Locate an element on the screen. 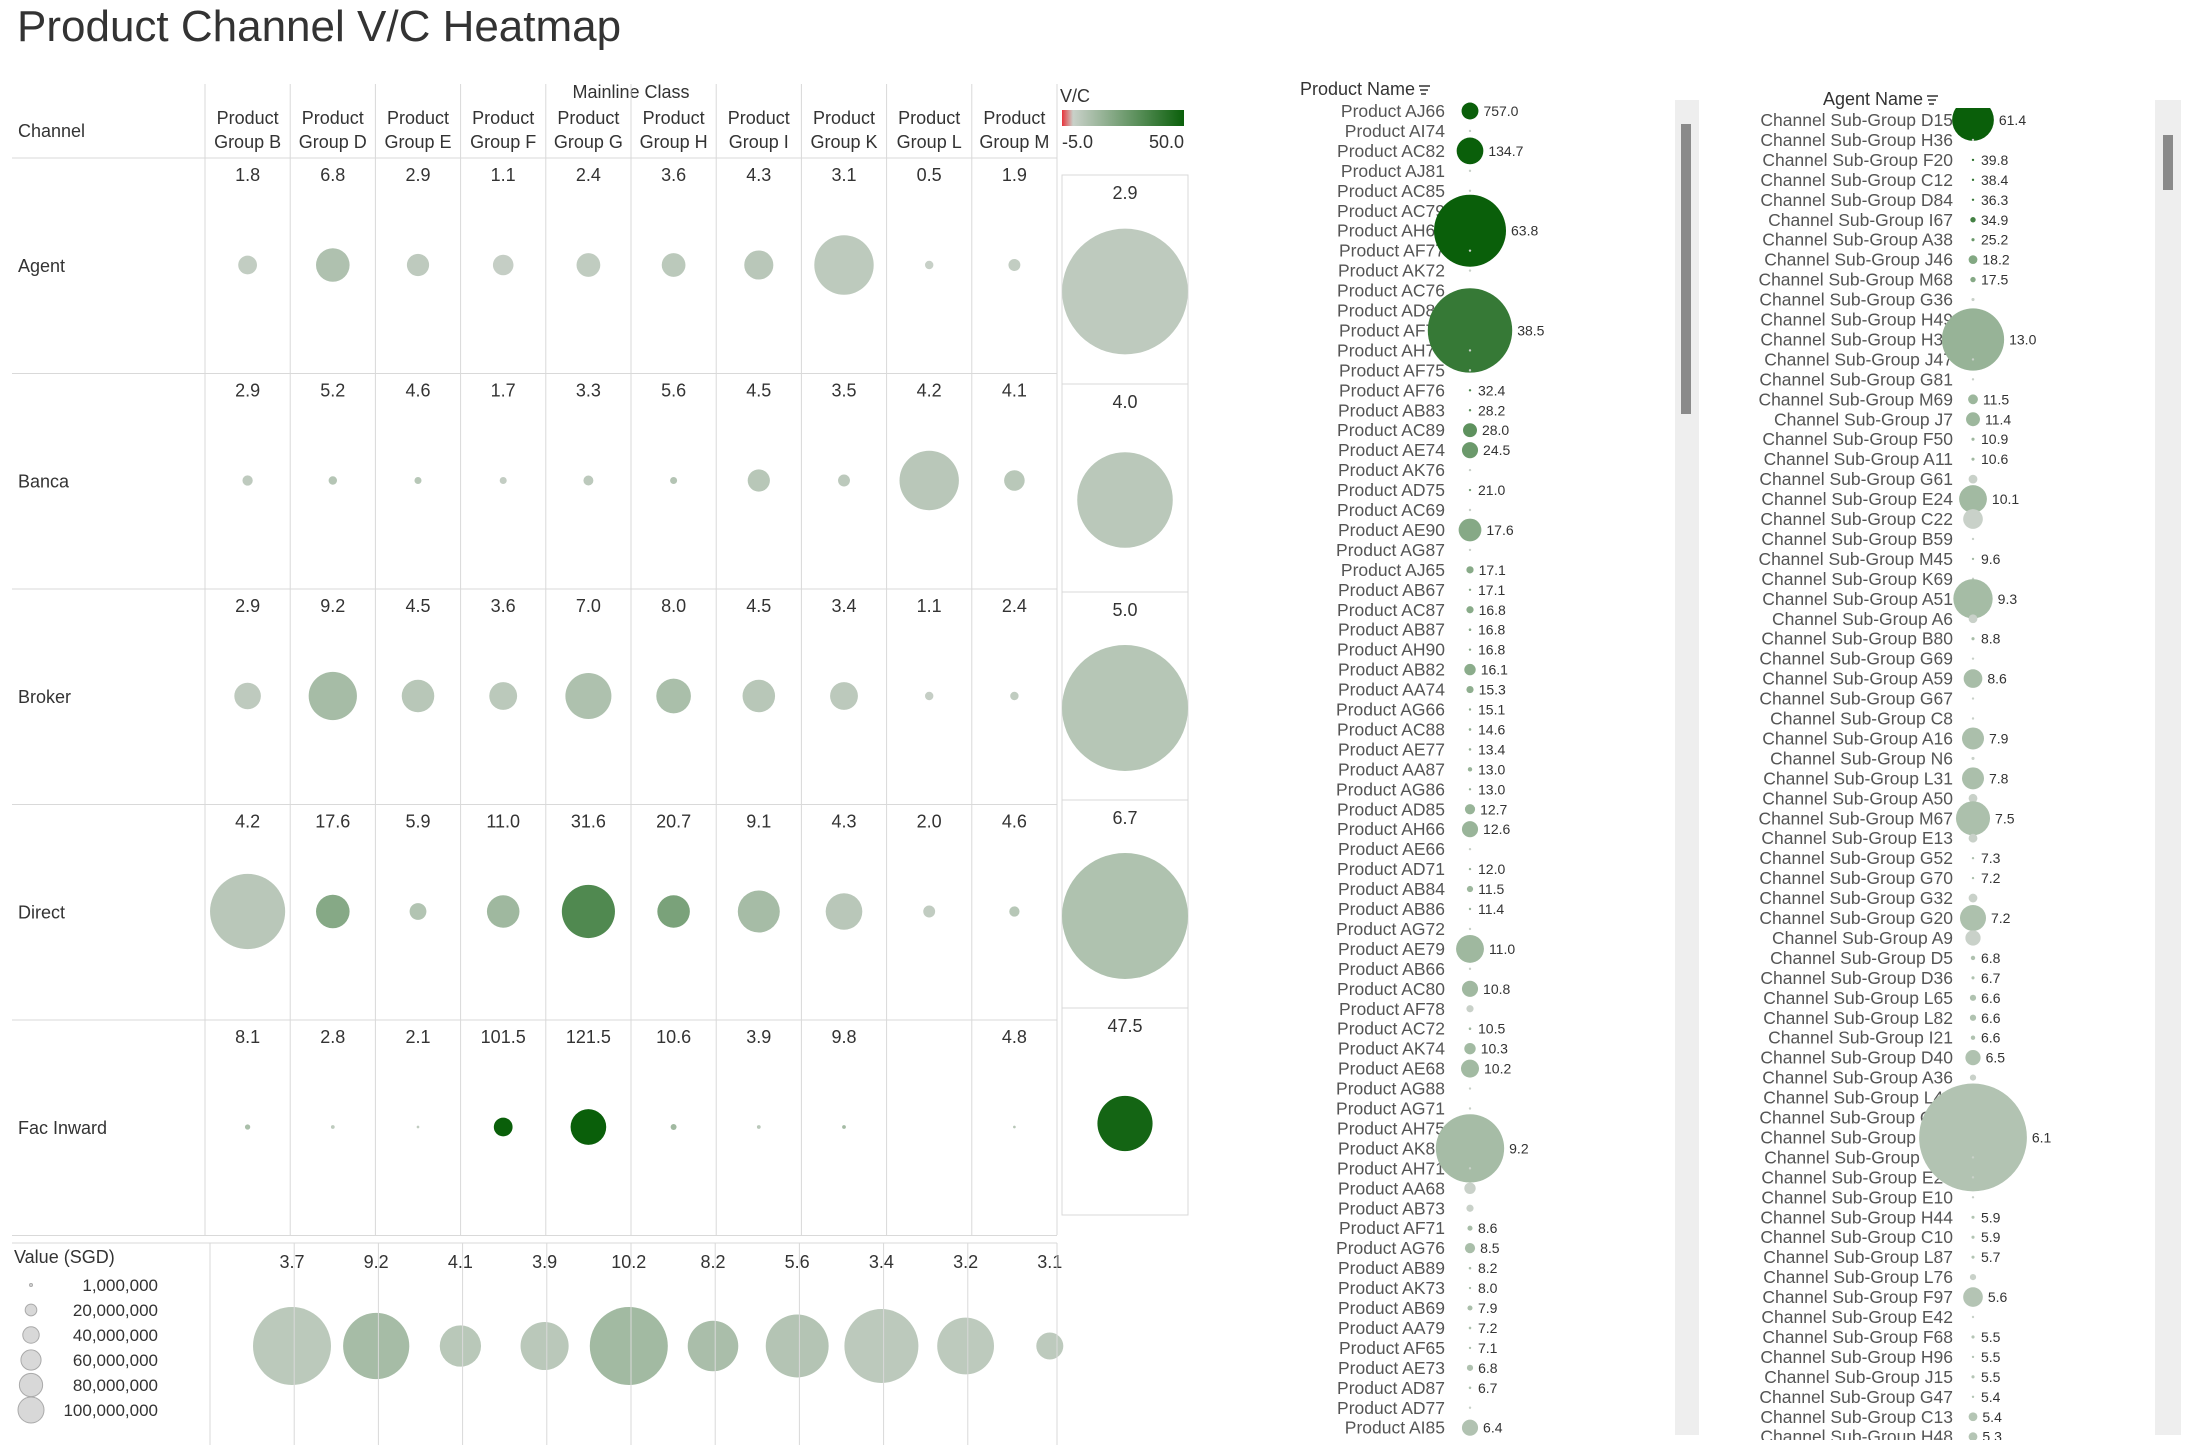 The width and height of the screenshot is (2185, 1445). column-label-line2: Group L is located at coordinates (929, 142).